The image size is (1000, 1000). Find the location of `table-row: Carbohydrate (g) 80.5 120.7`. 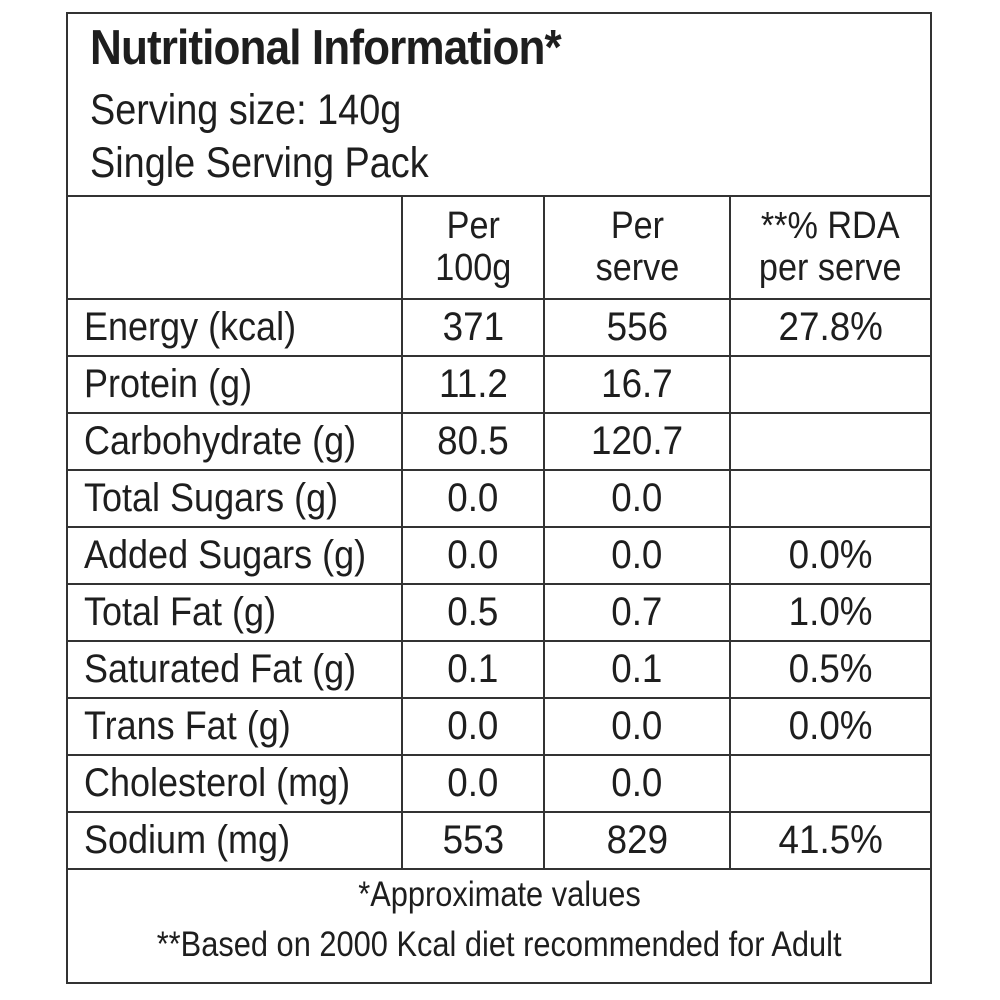

table-row: Carbohydrate (g) 80.5 120.7 is located at coordinates (499, 442).